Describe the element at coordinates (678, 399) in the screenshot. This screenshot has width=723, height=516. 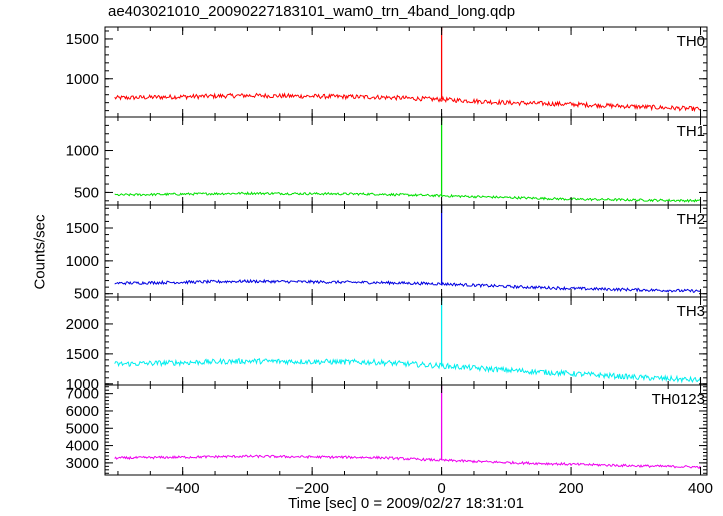
I see `panel-label-th0123: TH0123` at that location.